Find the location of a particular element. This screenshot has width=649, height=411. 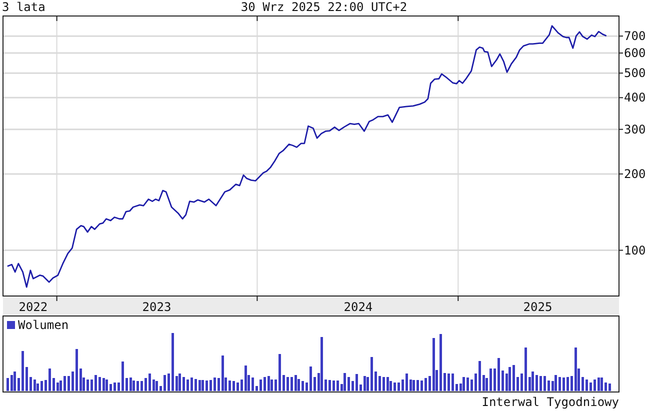

y-tick-label: 700 is located at coordinates (635, 36).